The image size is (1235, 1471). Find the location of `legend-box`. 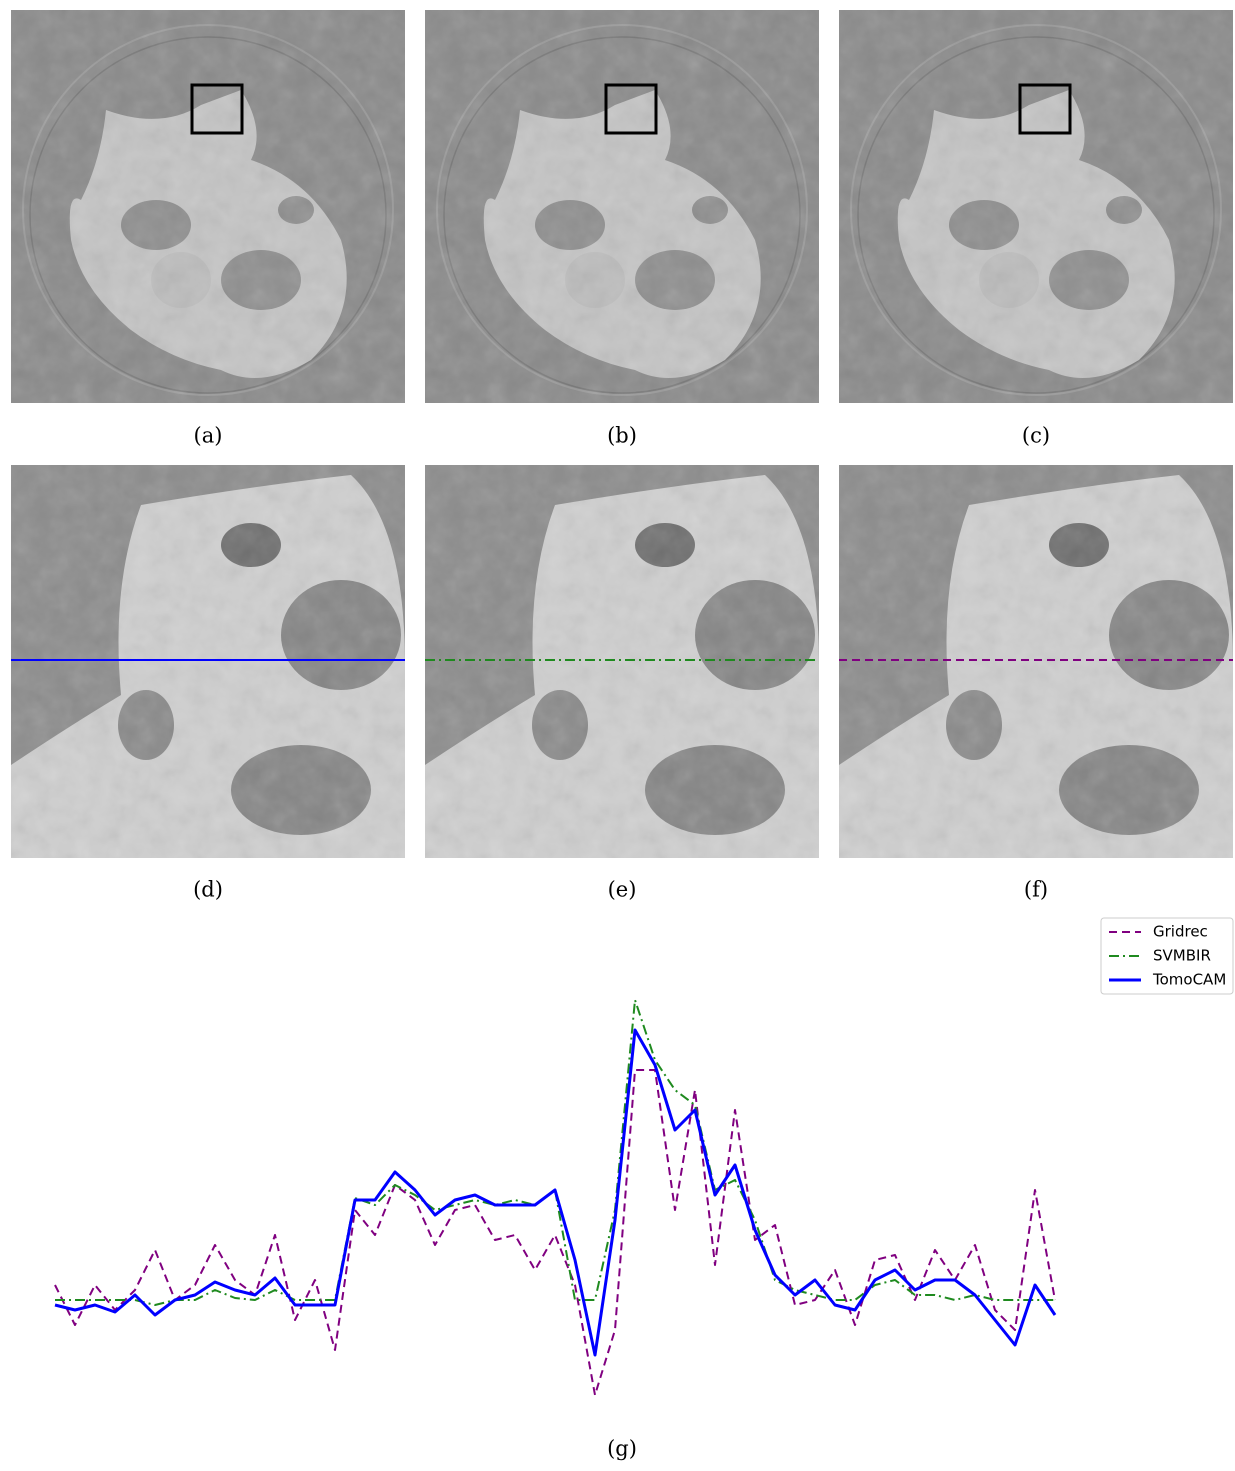

legend-box is located at coordinates (1167, 956).